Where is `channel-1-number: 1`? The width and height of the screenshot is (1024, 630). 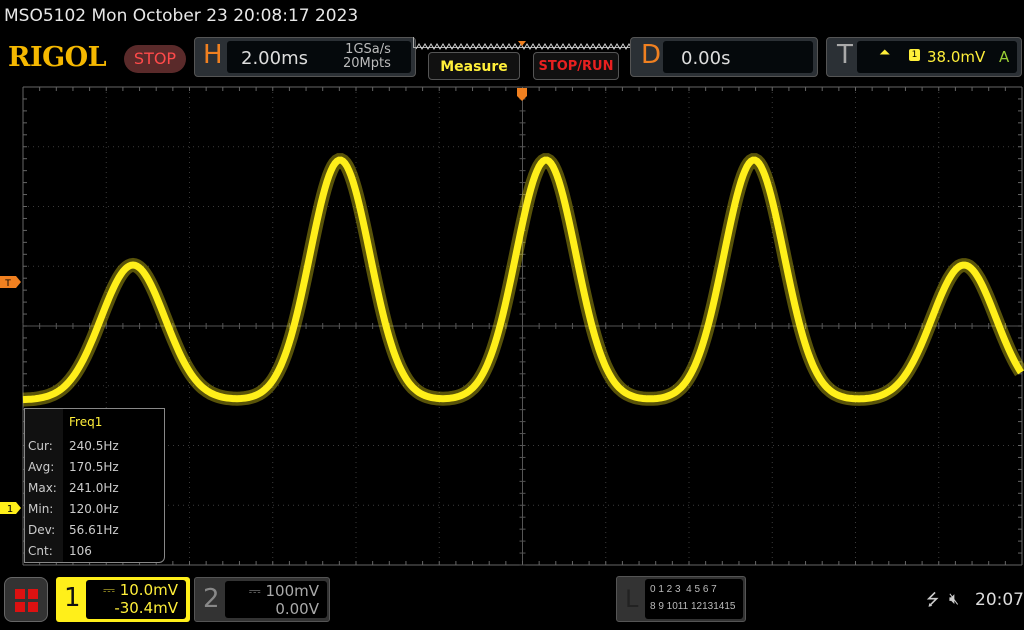 channel-1-number: 1 is located at coordinates (72, 598).